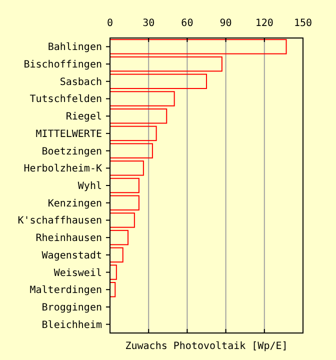 Image resolution: width=336 pixels, height=360 pixels. I want to click on y-tick-label: Riegel, so click(84, 117).